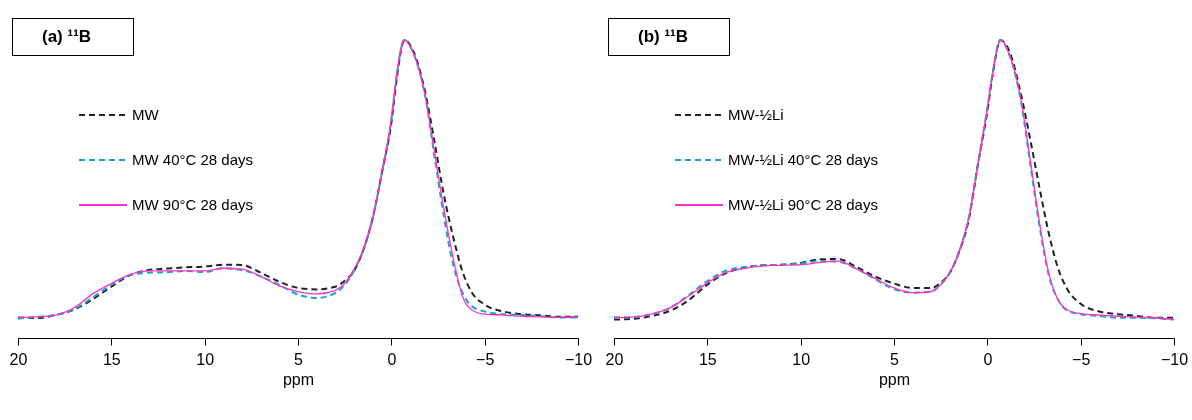  What do you see at coordinates (193, 159) in the screenshot?
I see `legend-label: MW 40°C 28 days` at bounding box center [193, 159].